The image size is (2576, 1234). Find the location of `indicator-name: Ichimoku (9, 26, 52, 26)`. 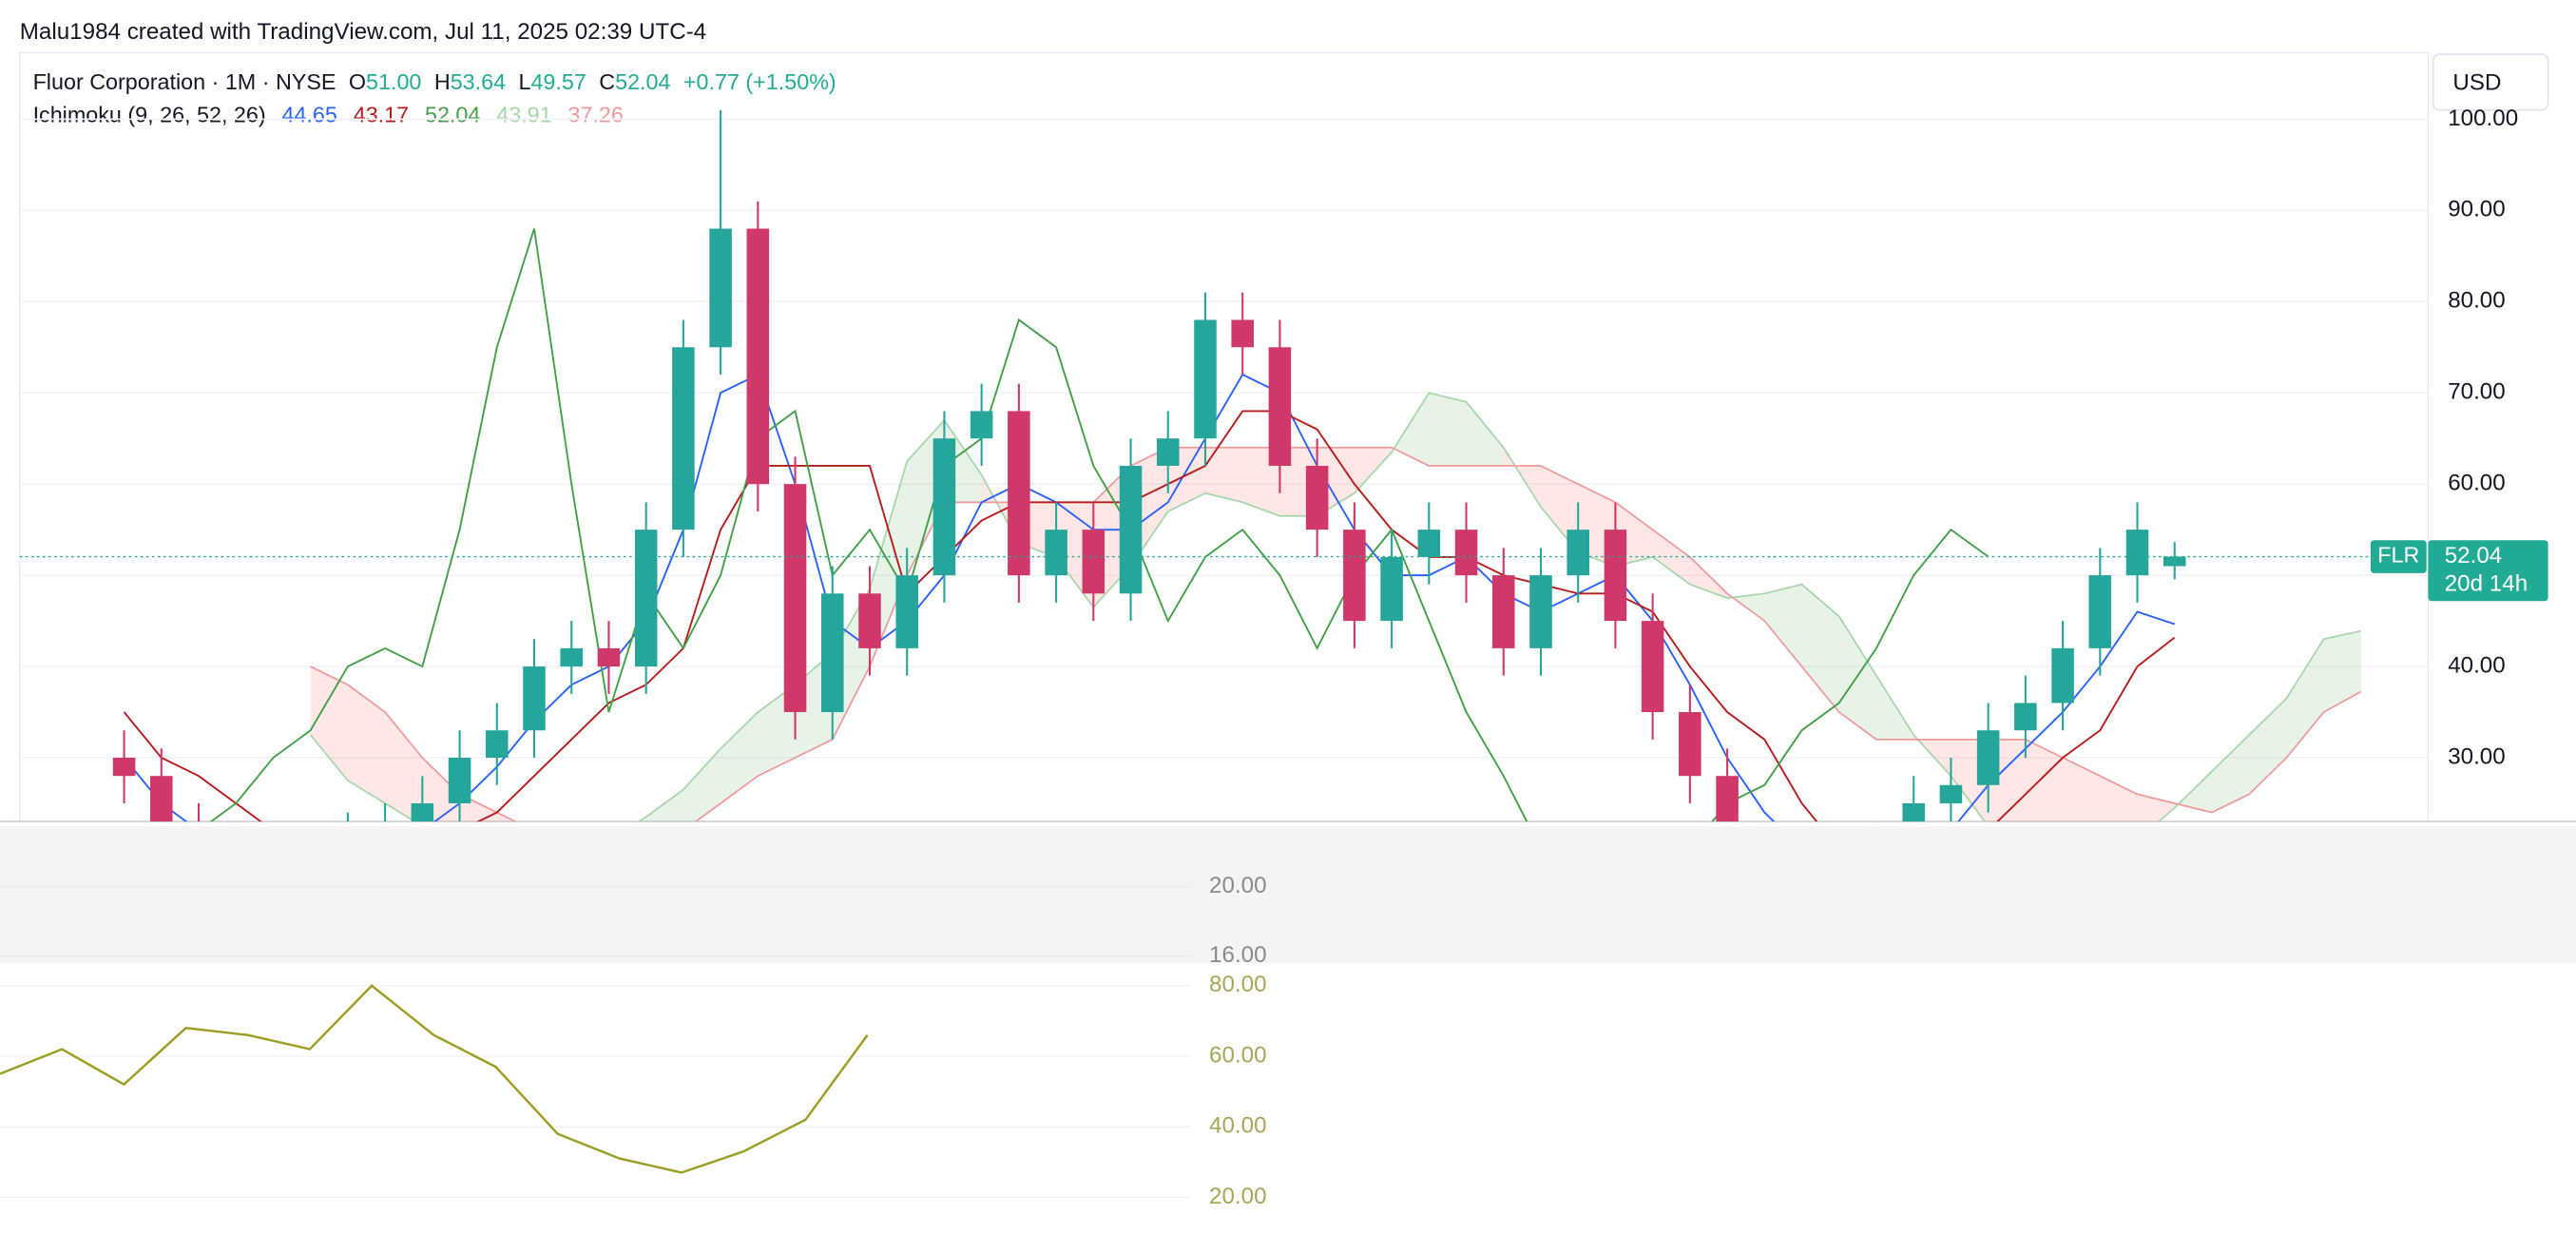

indicator-name: Ichimoku (9, 26, 52, 26) is located at coordinates (149, 115).